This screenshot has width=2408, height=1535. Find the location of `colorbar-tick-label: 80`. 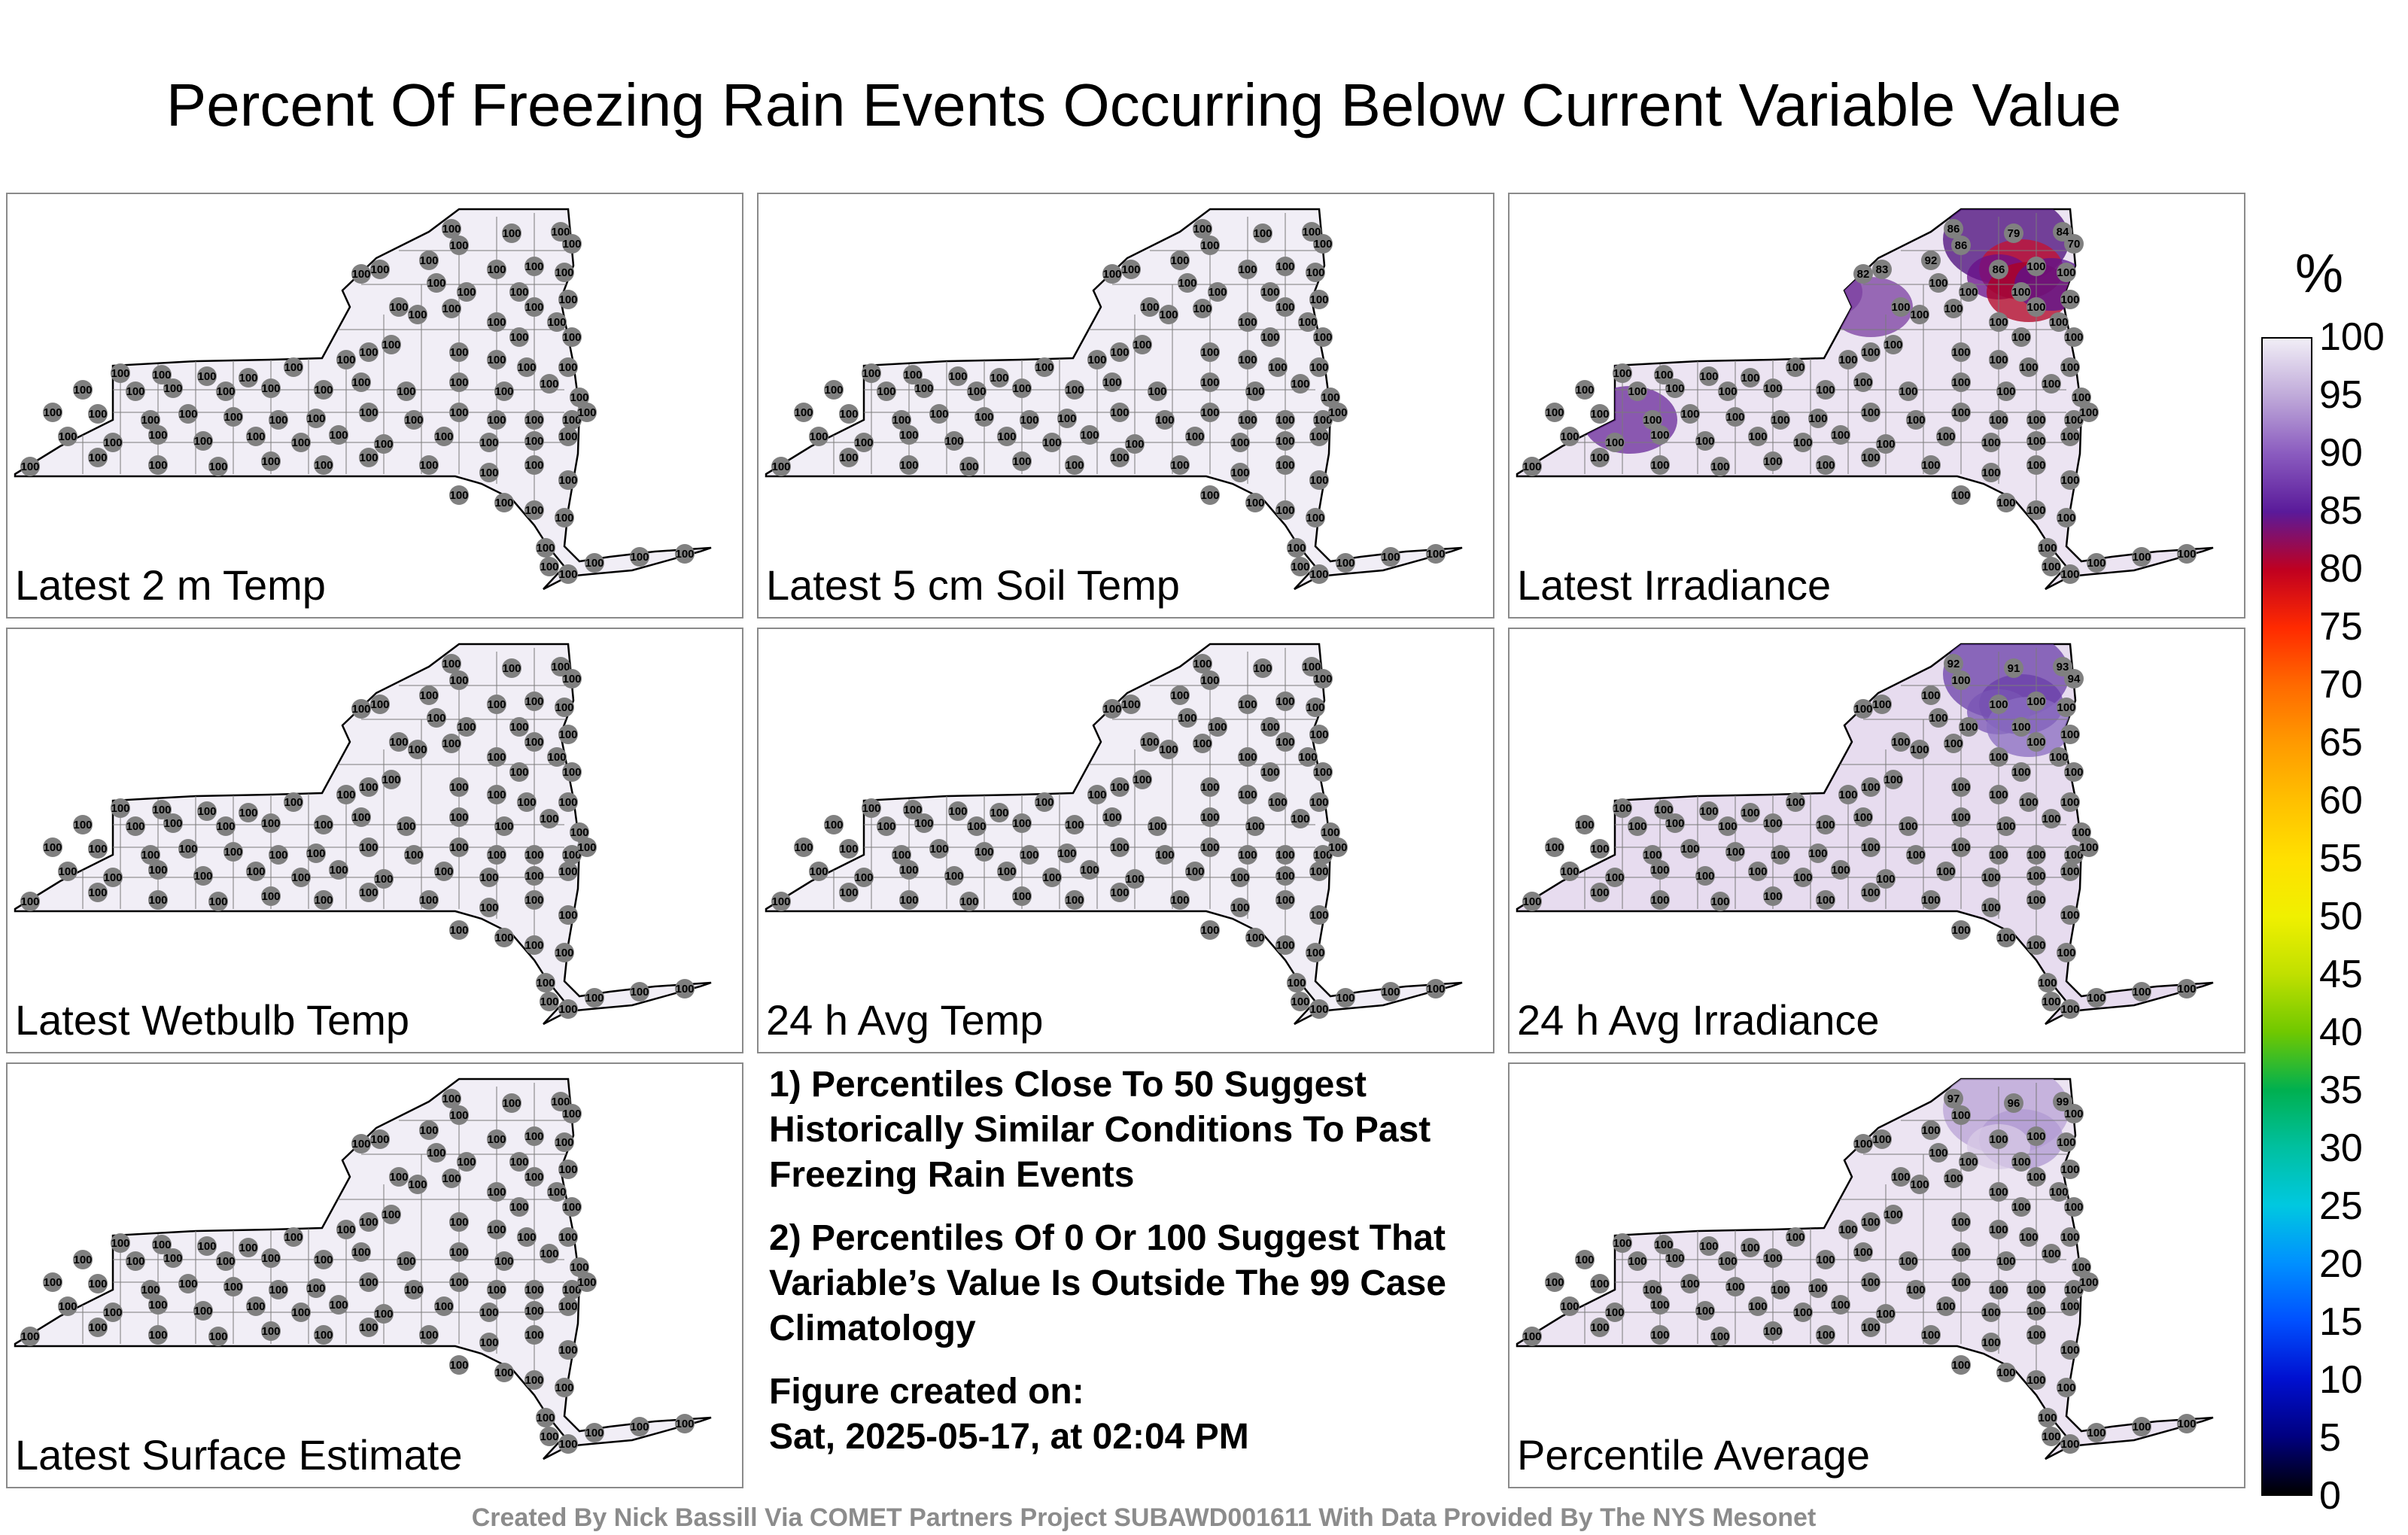

colorbar-tick-label: 80 is located at coordinates (2341, 569).